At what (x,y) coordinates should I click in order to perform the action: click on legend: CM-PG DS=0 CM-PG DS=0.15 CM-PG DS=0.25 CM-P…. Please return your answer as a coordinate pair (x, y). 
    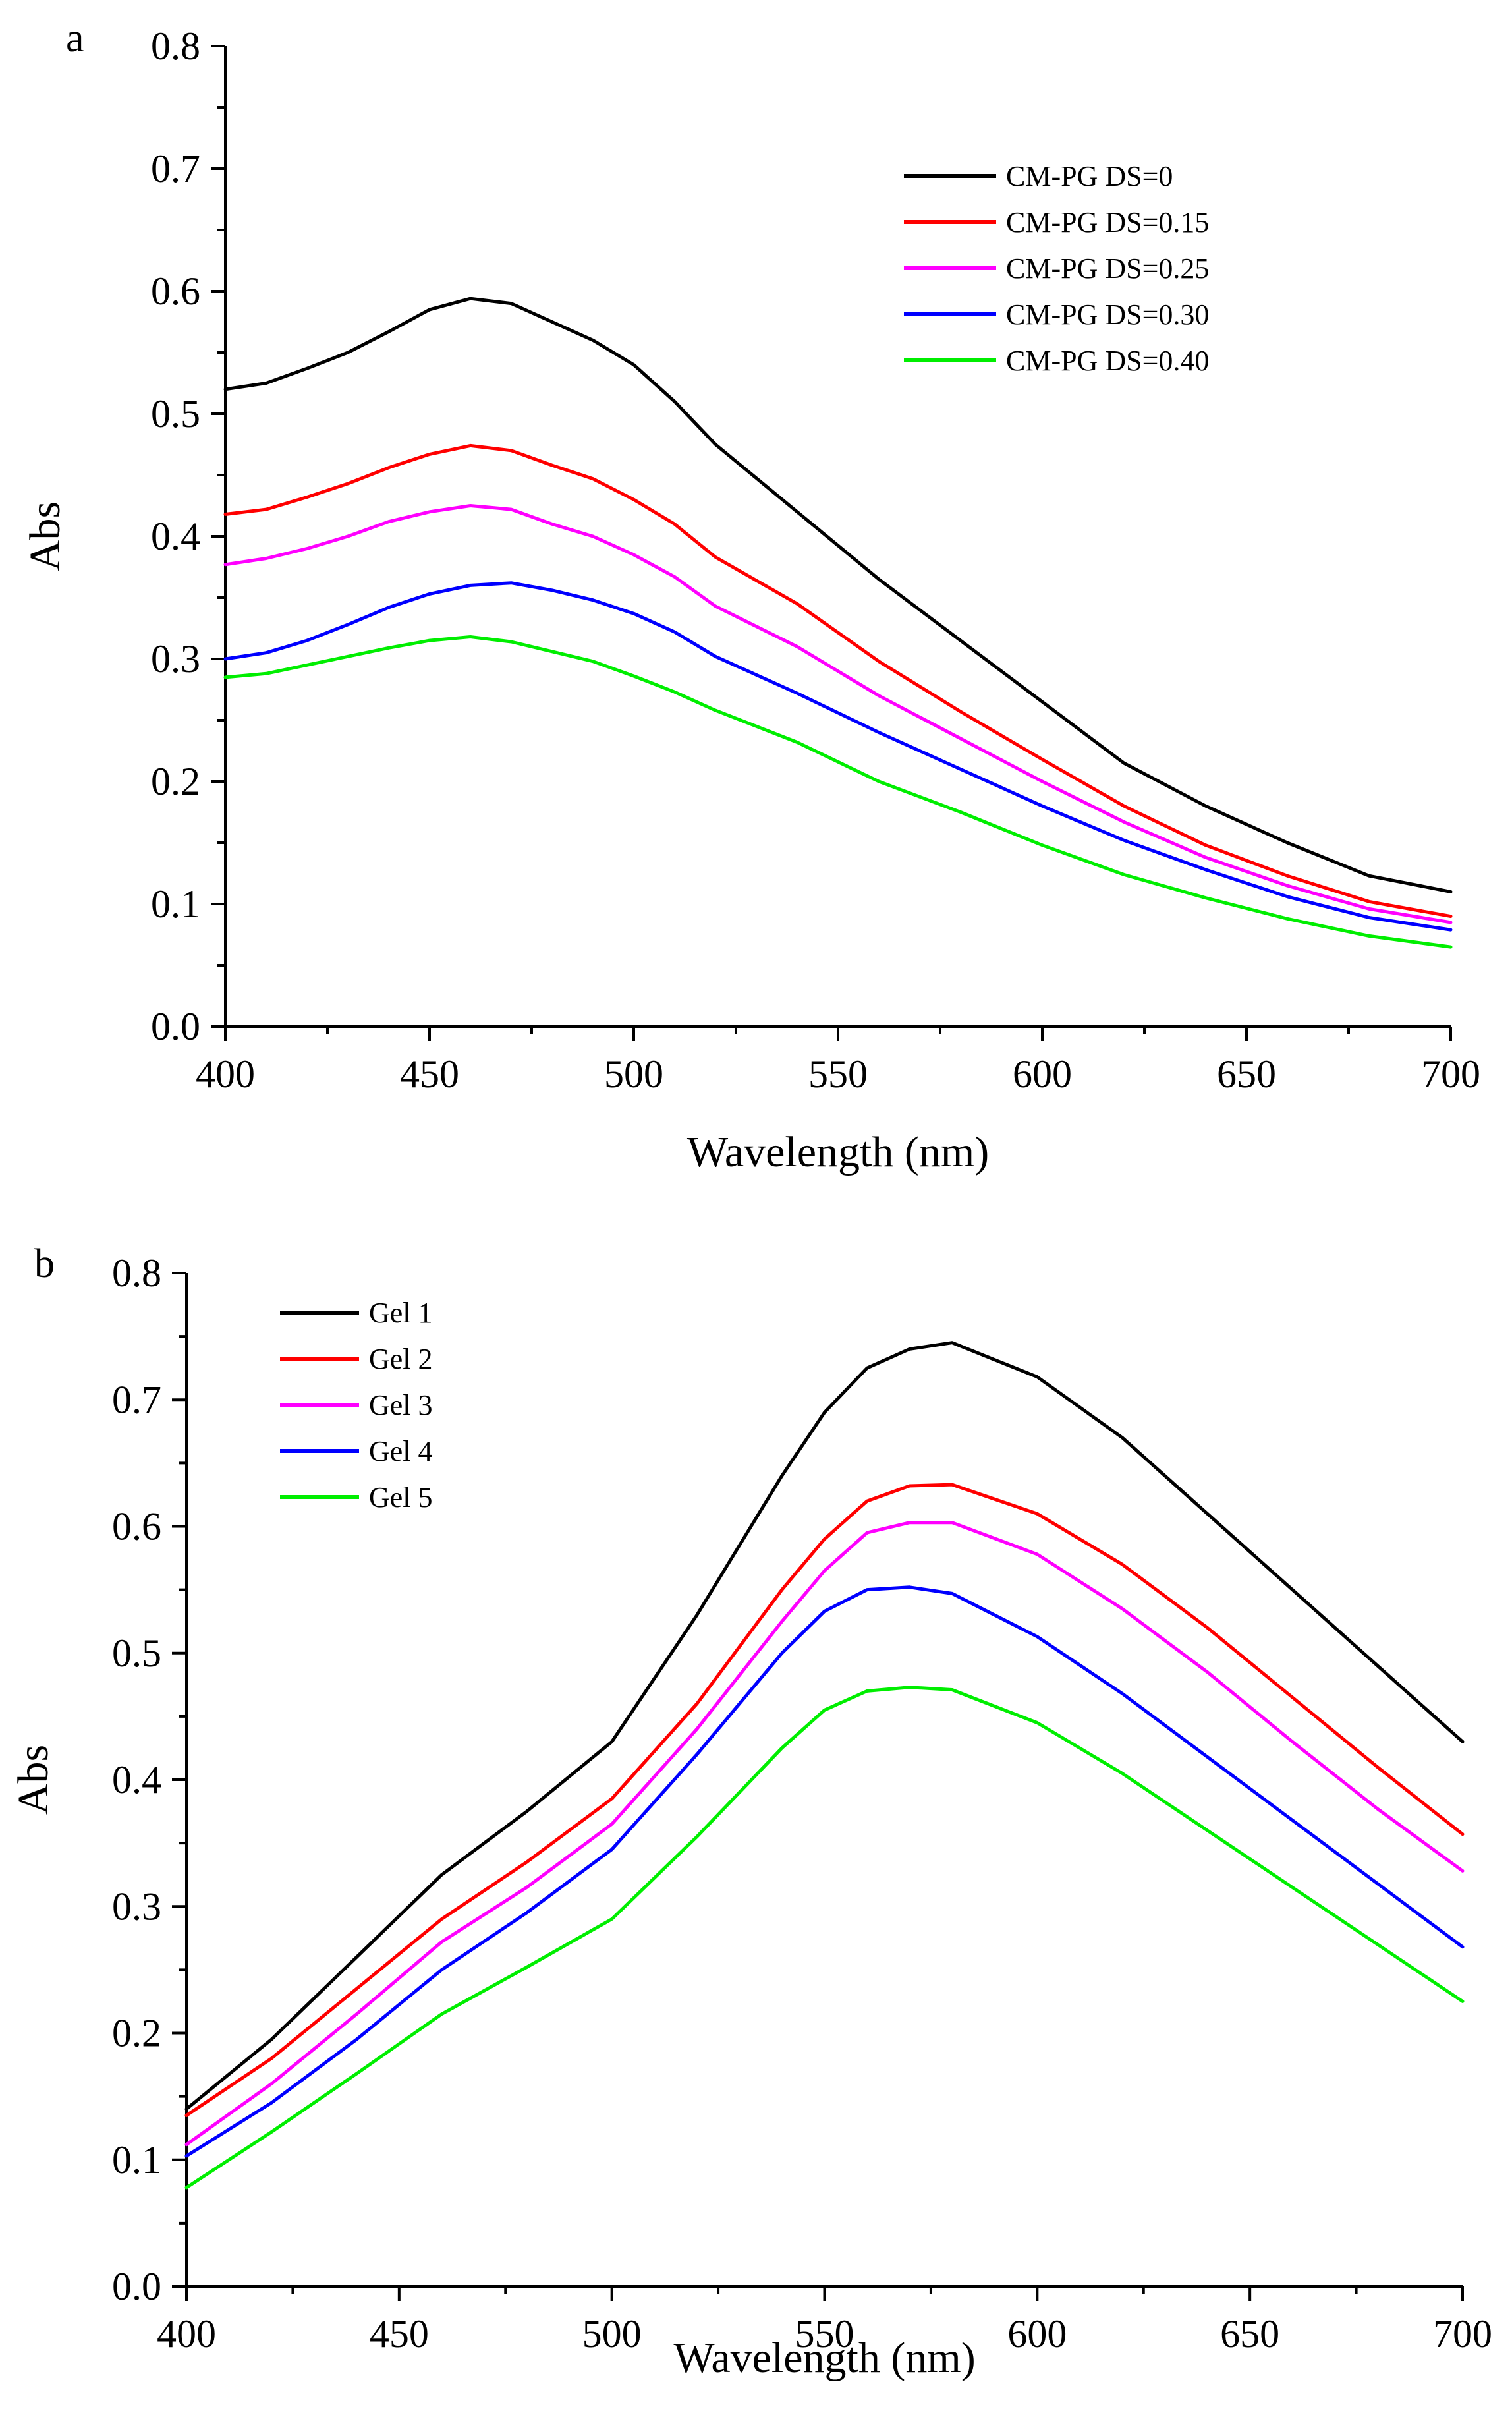
    Looking at the image, I should click on (1056, 268).